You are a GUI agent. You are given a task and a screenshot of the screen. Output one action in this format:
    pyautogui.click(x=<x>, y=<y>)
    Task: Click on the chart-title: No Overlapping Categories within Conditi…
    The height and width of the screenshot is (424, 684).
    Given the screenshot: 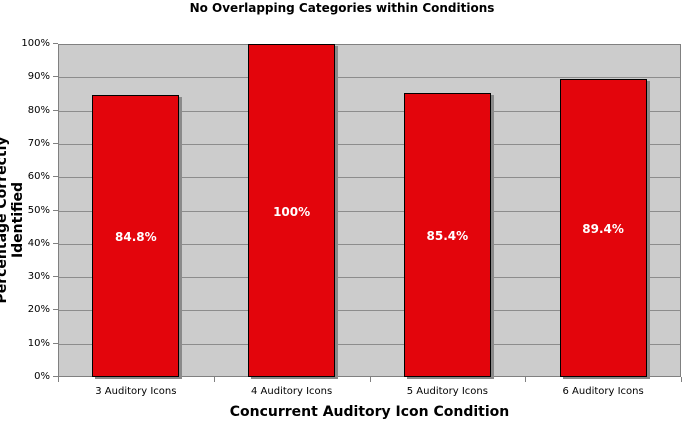 What is the action you would take?
    pyautogui.click(x=342, y=8)
    